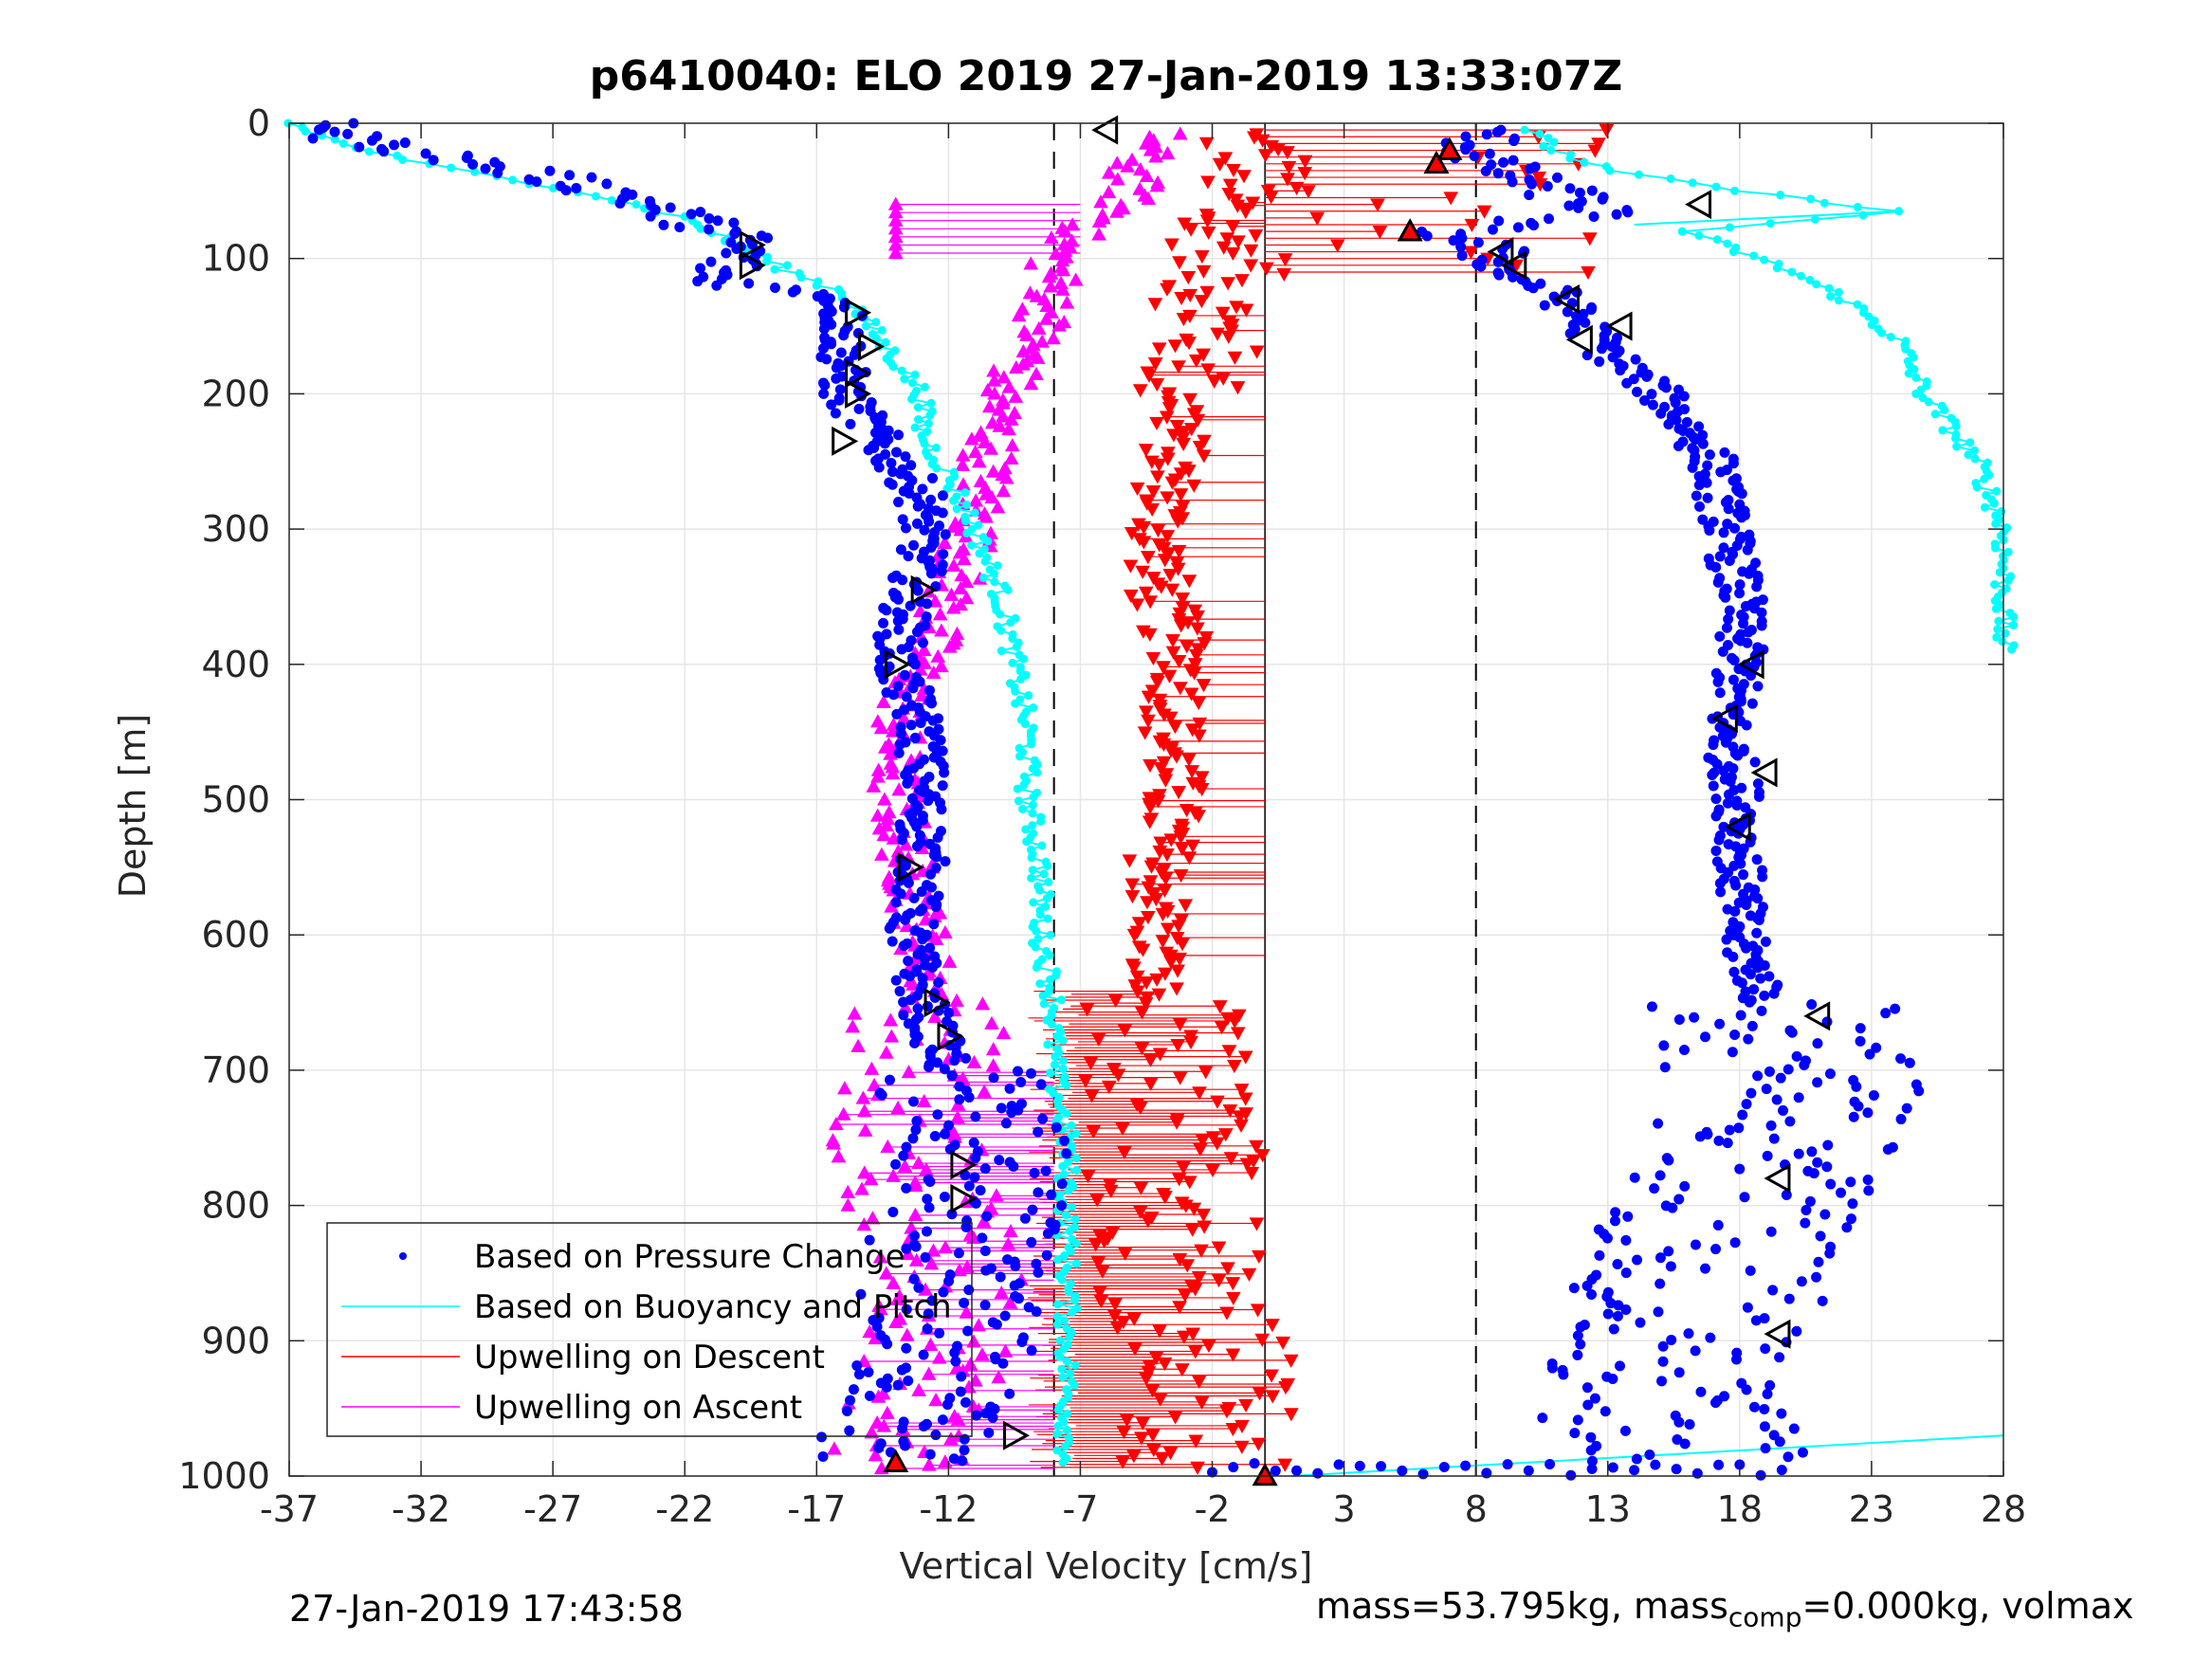  I want to click on descent-marker, so click(845, 441).